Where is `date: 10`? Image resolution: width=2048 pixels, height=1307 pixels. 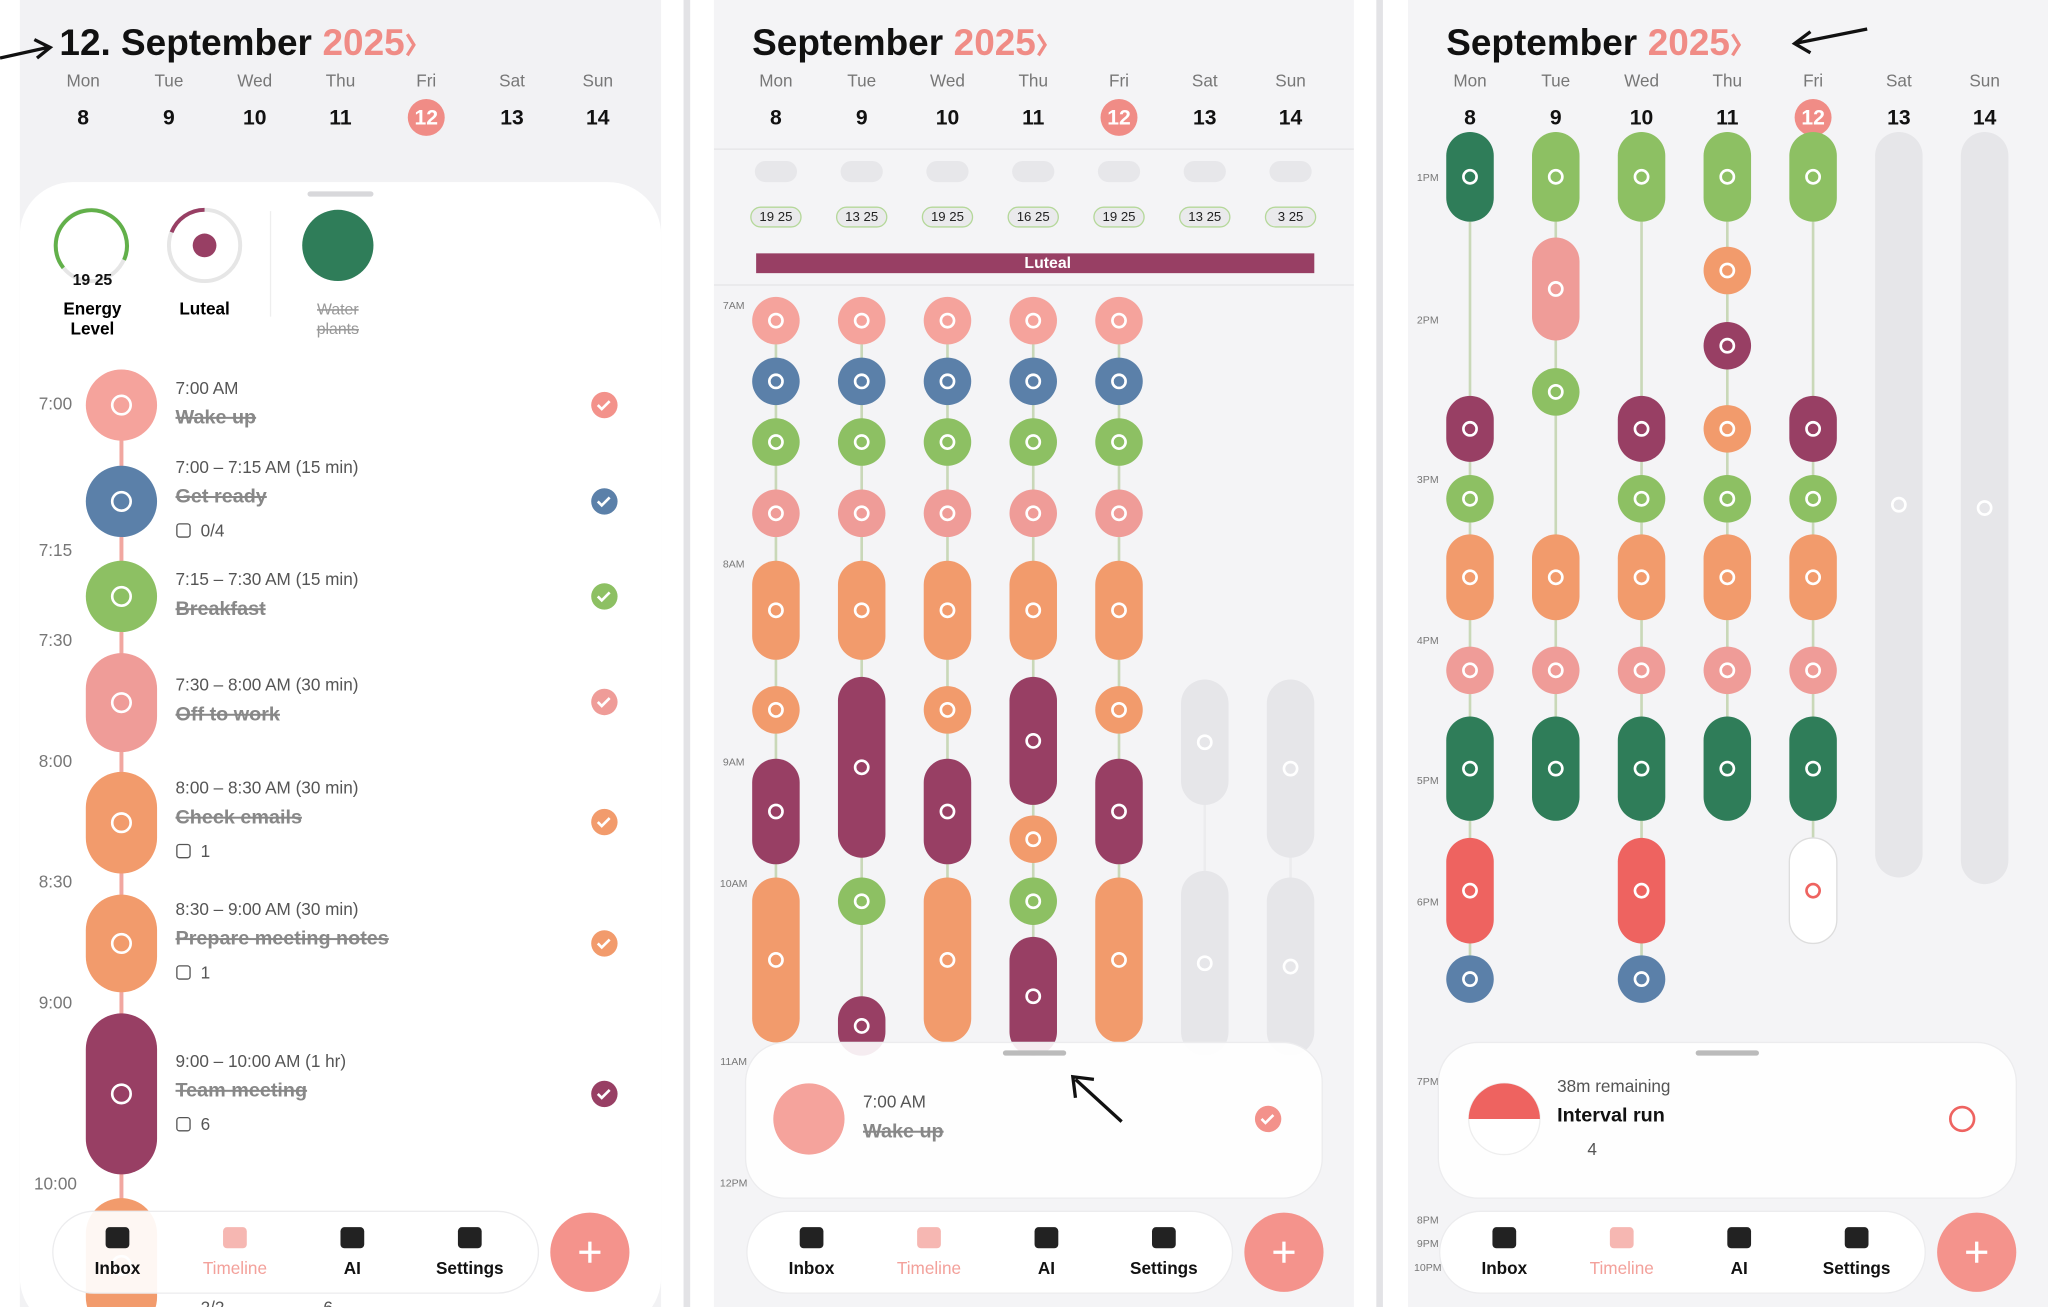 date: 10 is located at coordinates (947, 117).